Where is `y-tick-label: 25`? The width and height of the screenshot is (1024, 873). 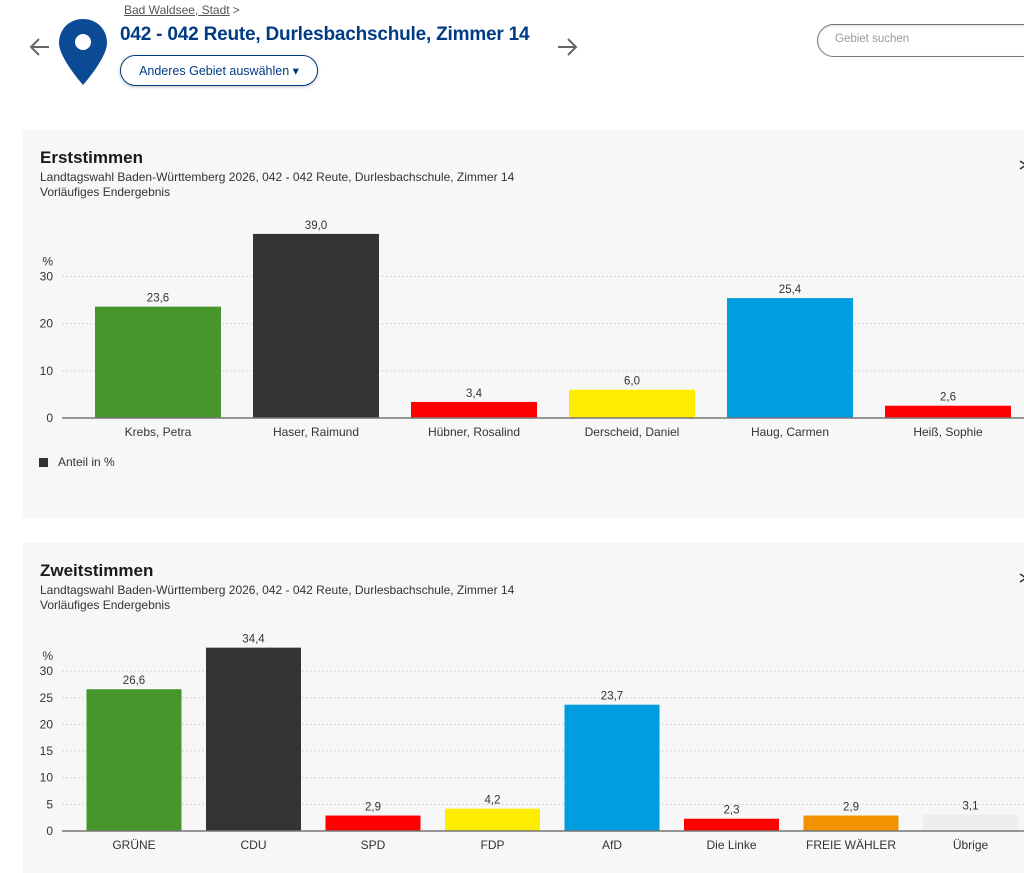 y-tick-label: 25 is located at coordinates (47, 698).